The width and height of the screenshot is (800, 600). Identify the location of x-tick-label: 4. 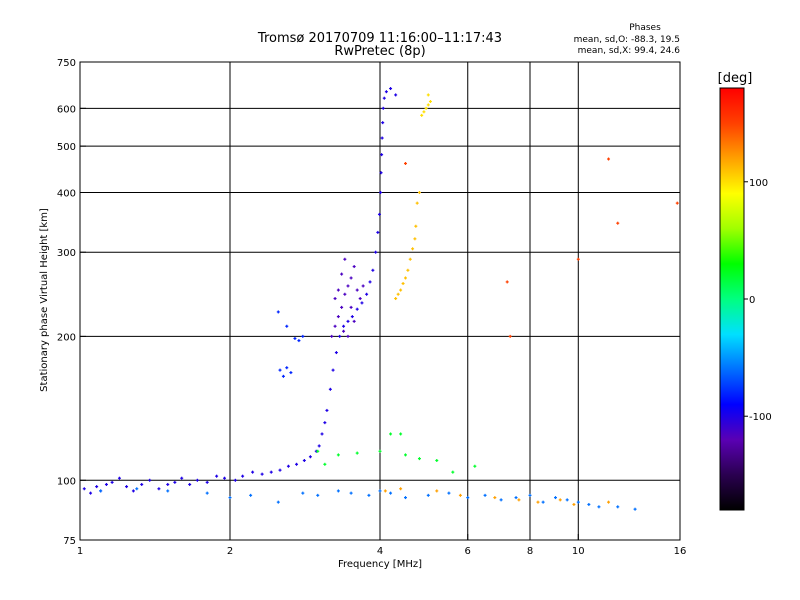
(380, 551).